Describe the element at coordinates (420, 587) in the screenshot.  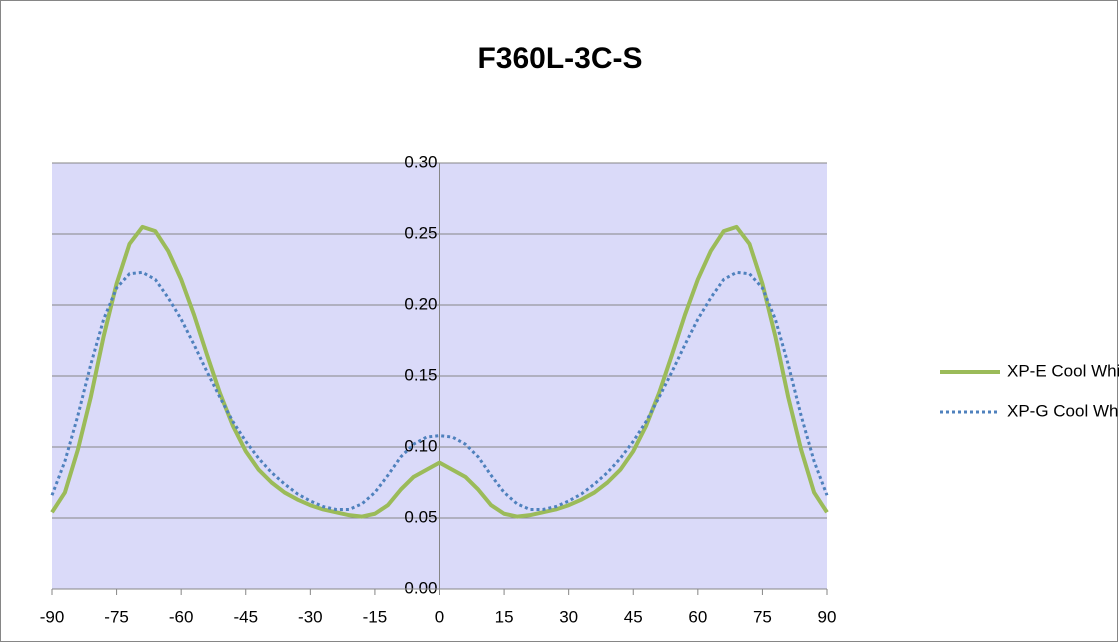
I see `y-tick-label: 0.00` at that location.